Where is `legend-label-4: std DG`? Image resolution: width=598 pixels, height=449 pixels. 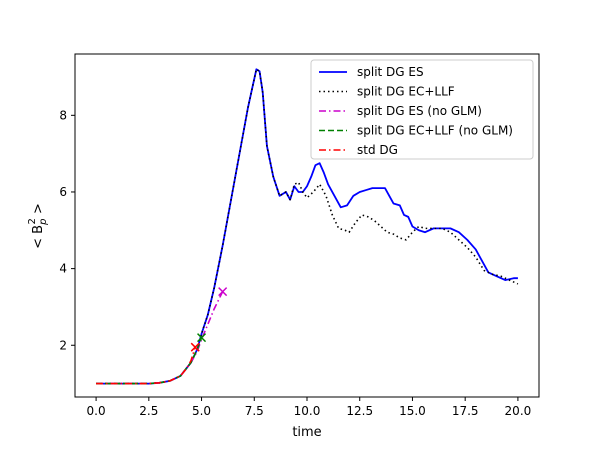
legend-label-4: std DG is located at coordinates (377, 150).